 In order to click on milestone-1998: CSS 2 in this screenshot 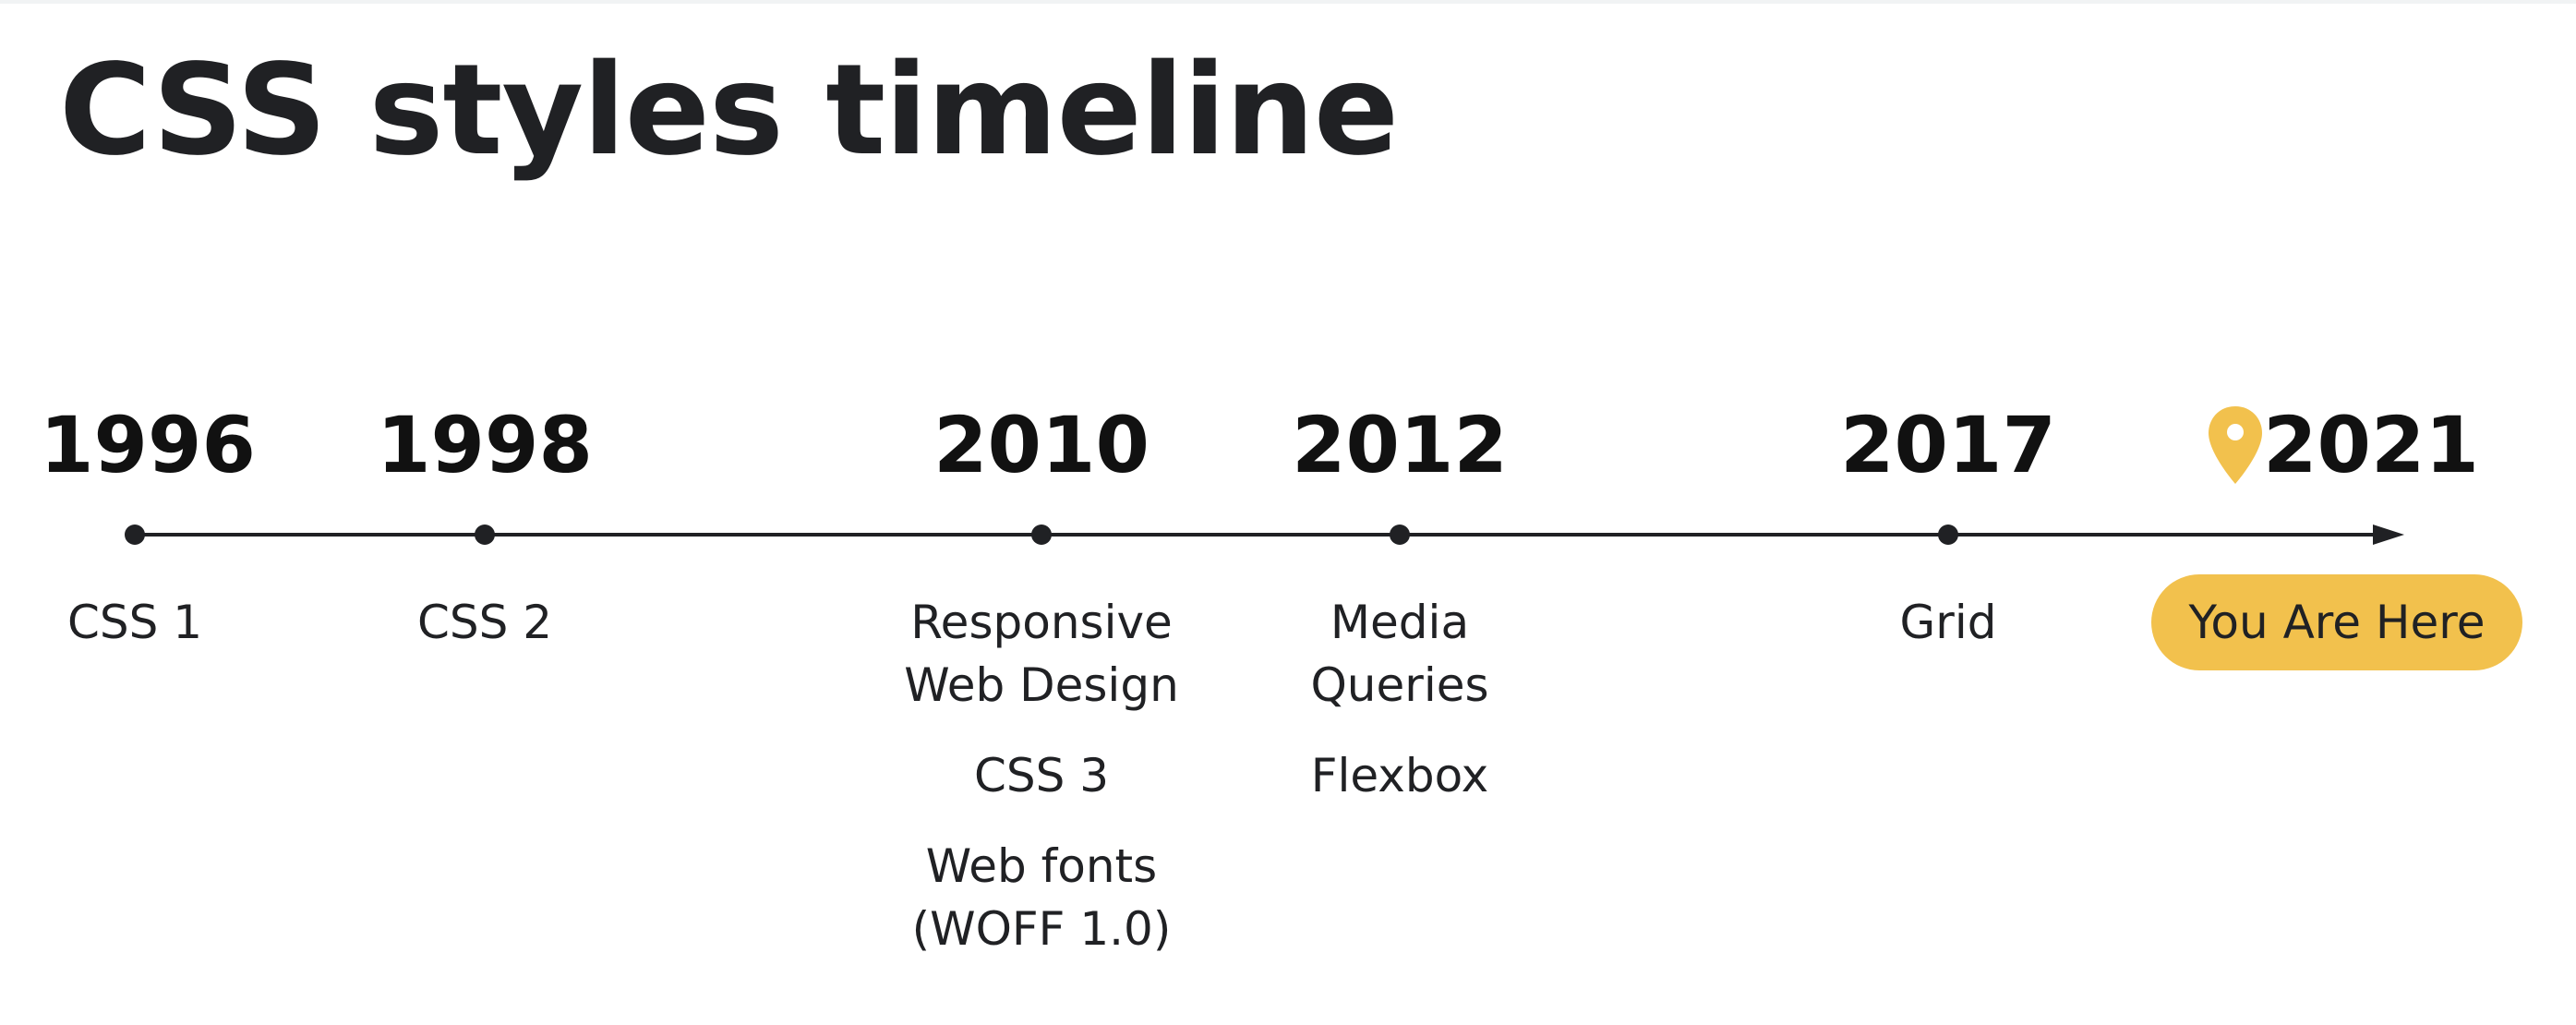, I will do `click(484, 636)`.